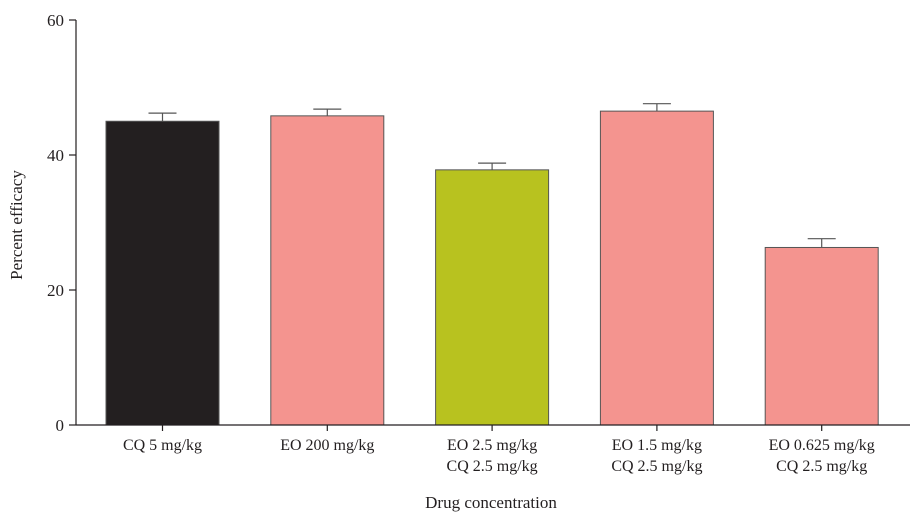 Image resolution: width=914 pixels, height=517 pixels. I want to click on y-axis-title: Percent efficacy, so click(16, 225).